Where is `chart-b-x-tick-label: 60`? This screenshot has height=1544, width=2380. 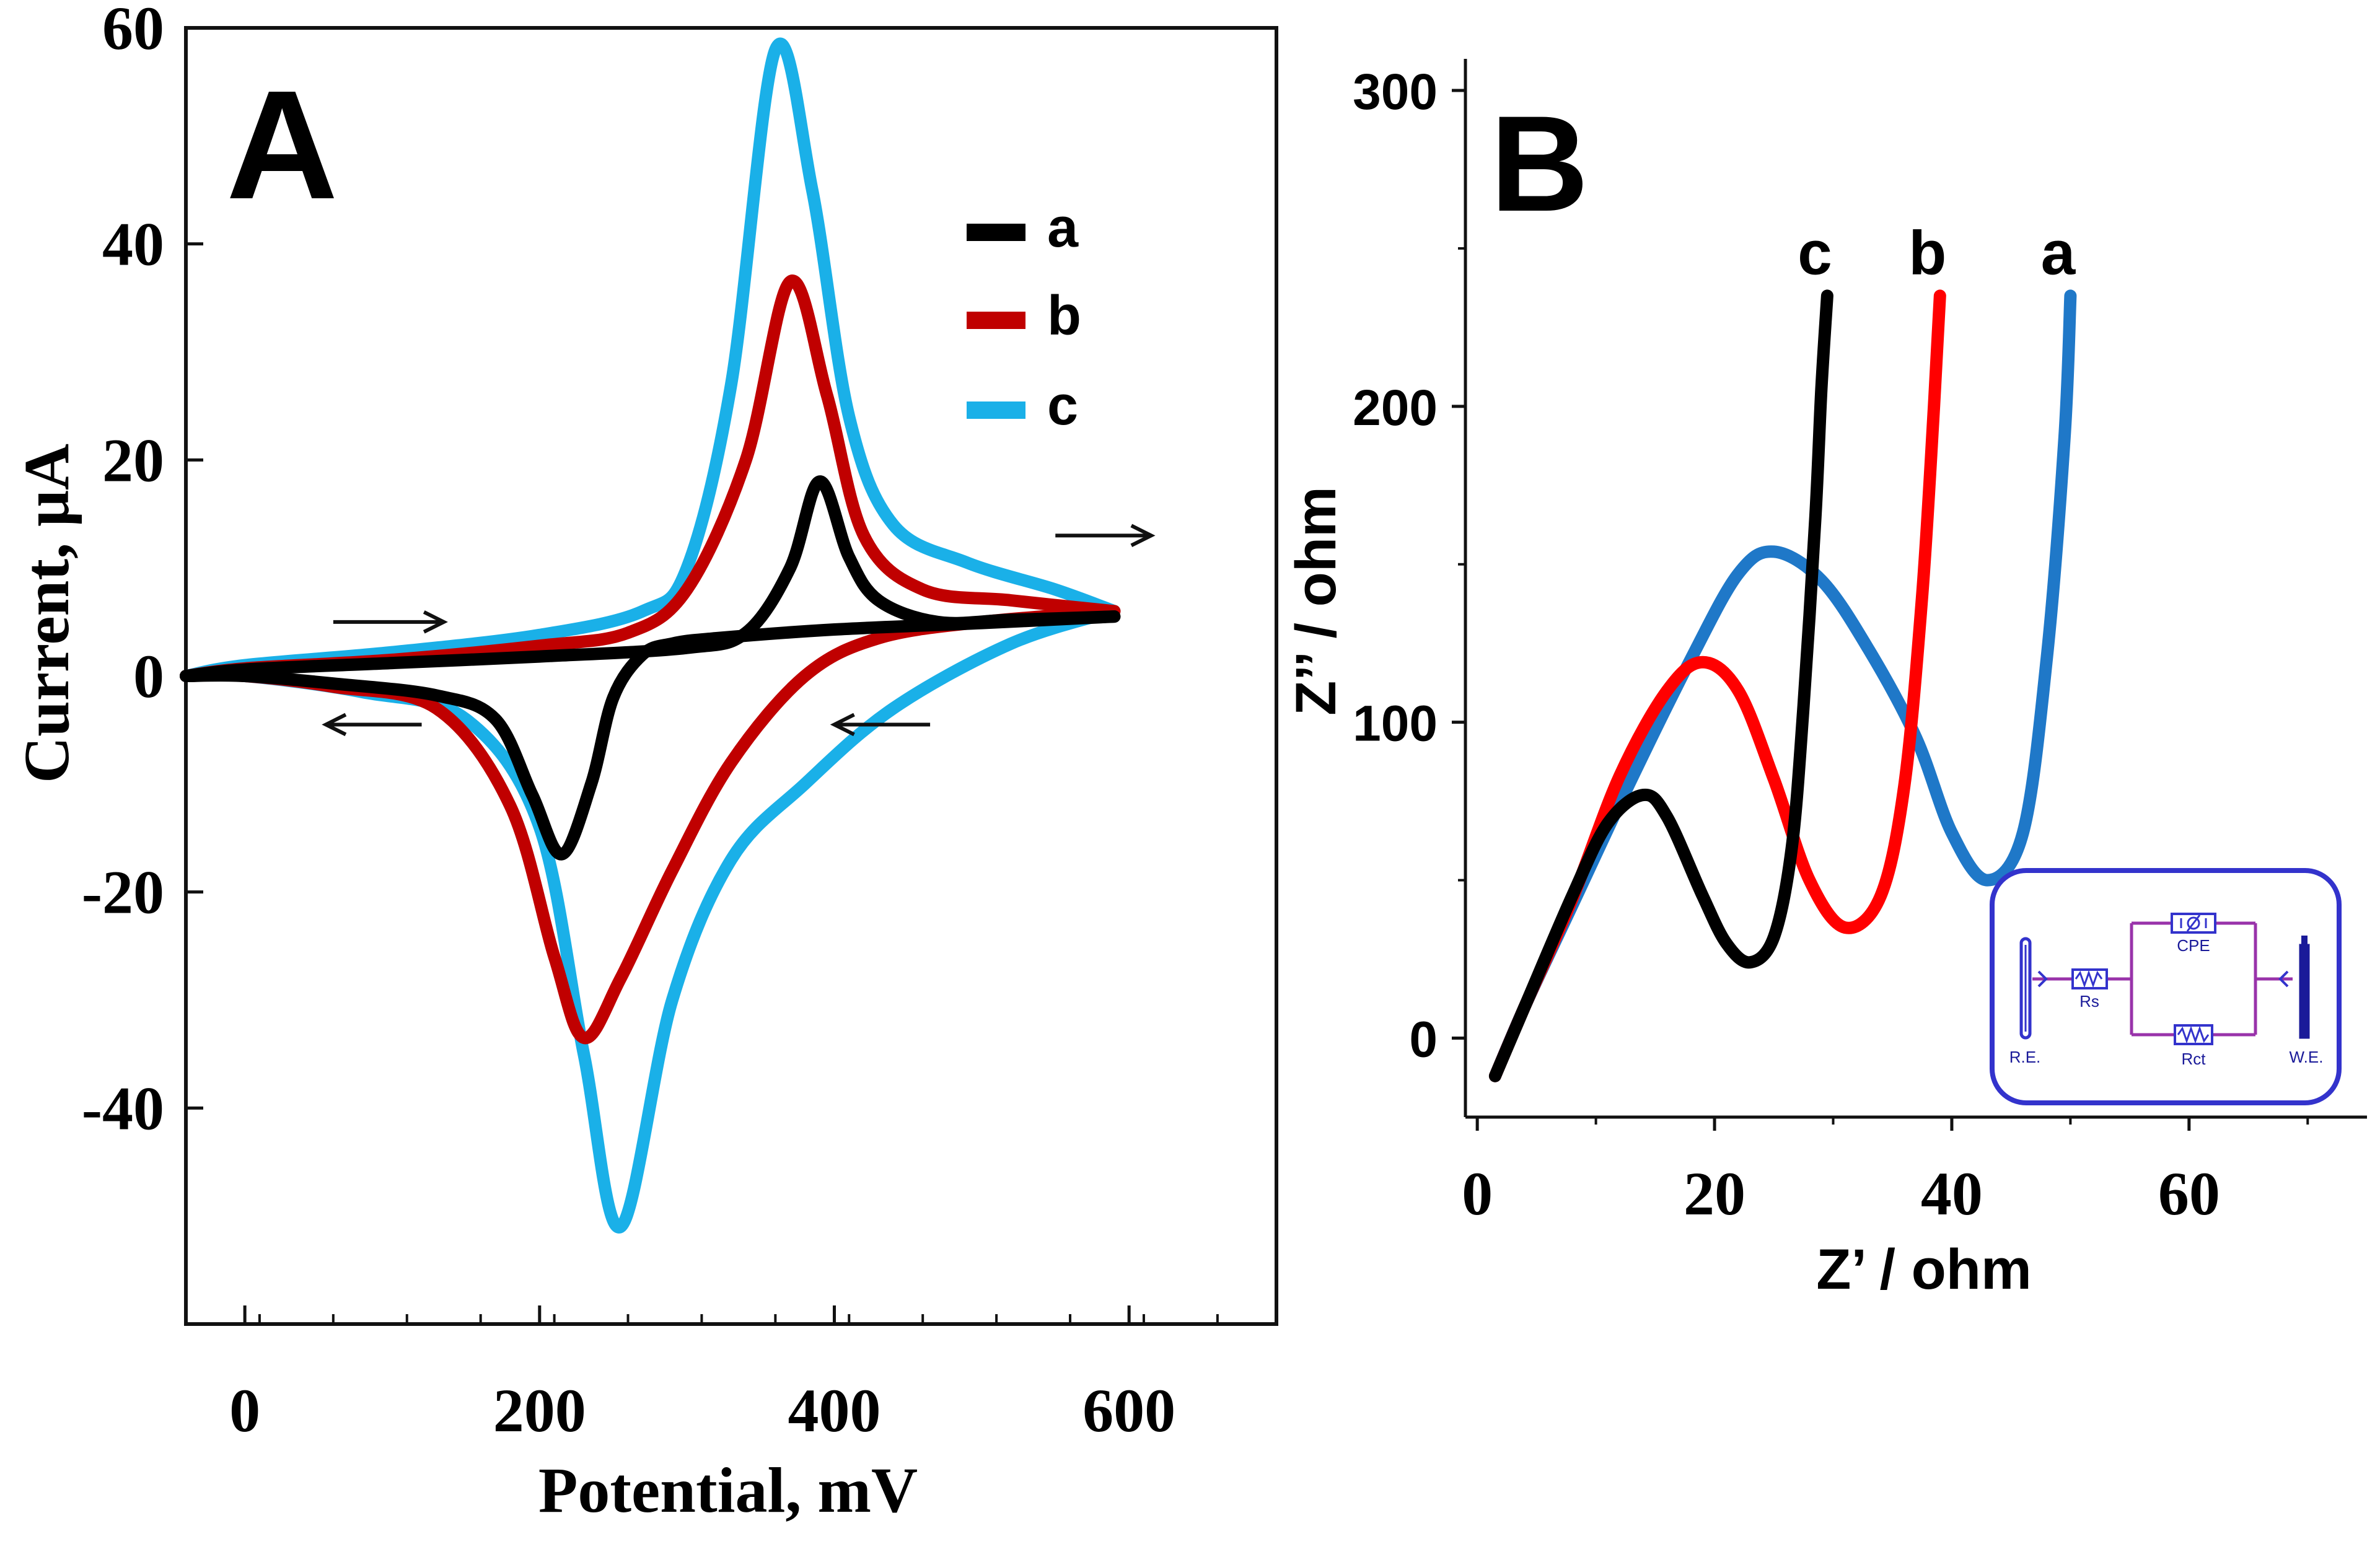 chart-b-x-tick-label: 60 is located at coordinates (2189, 1193).